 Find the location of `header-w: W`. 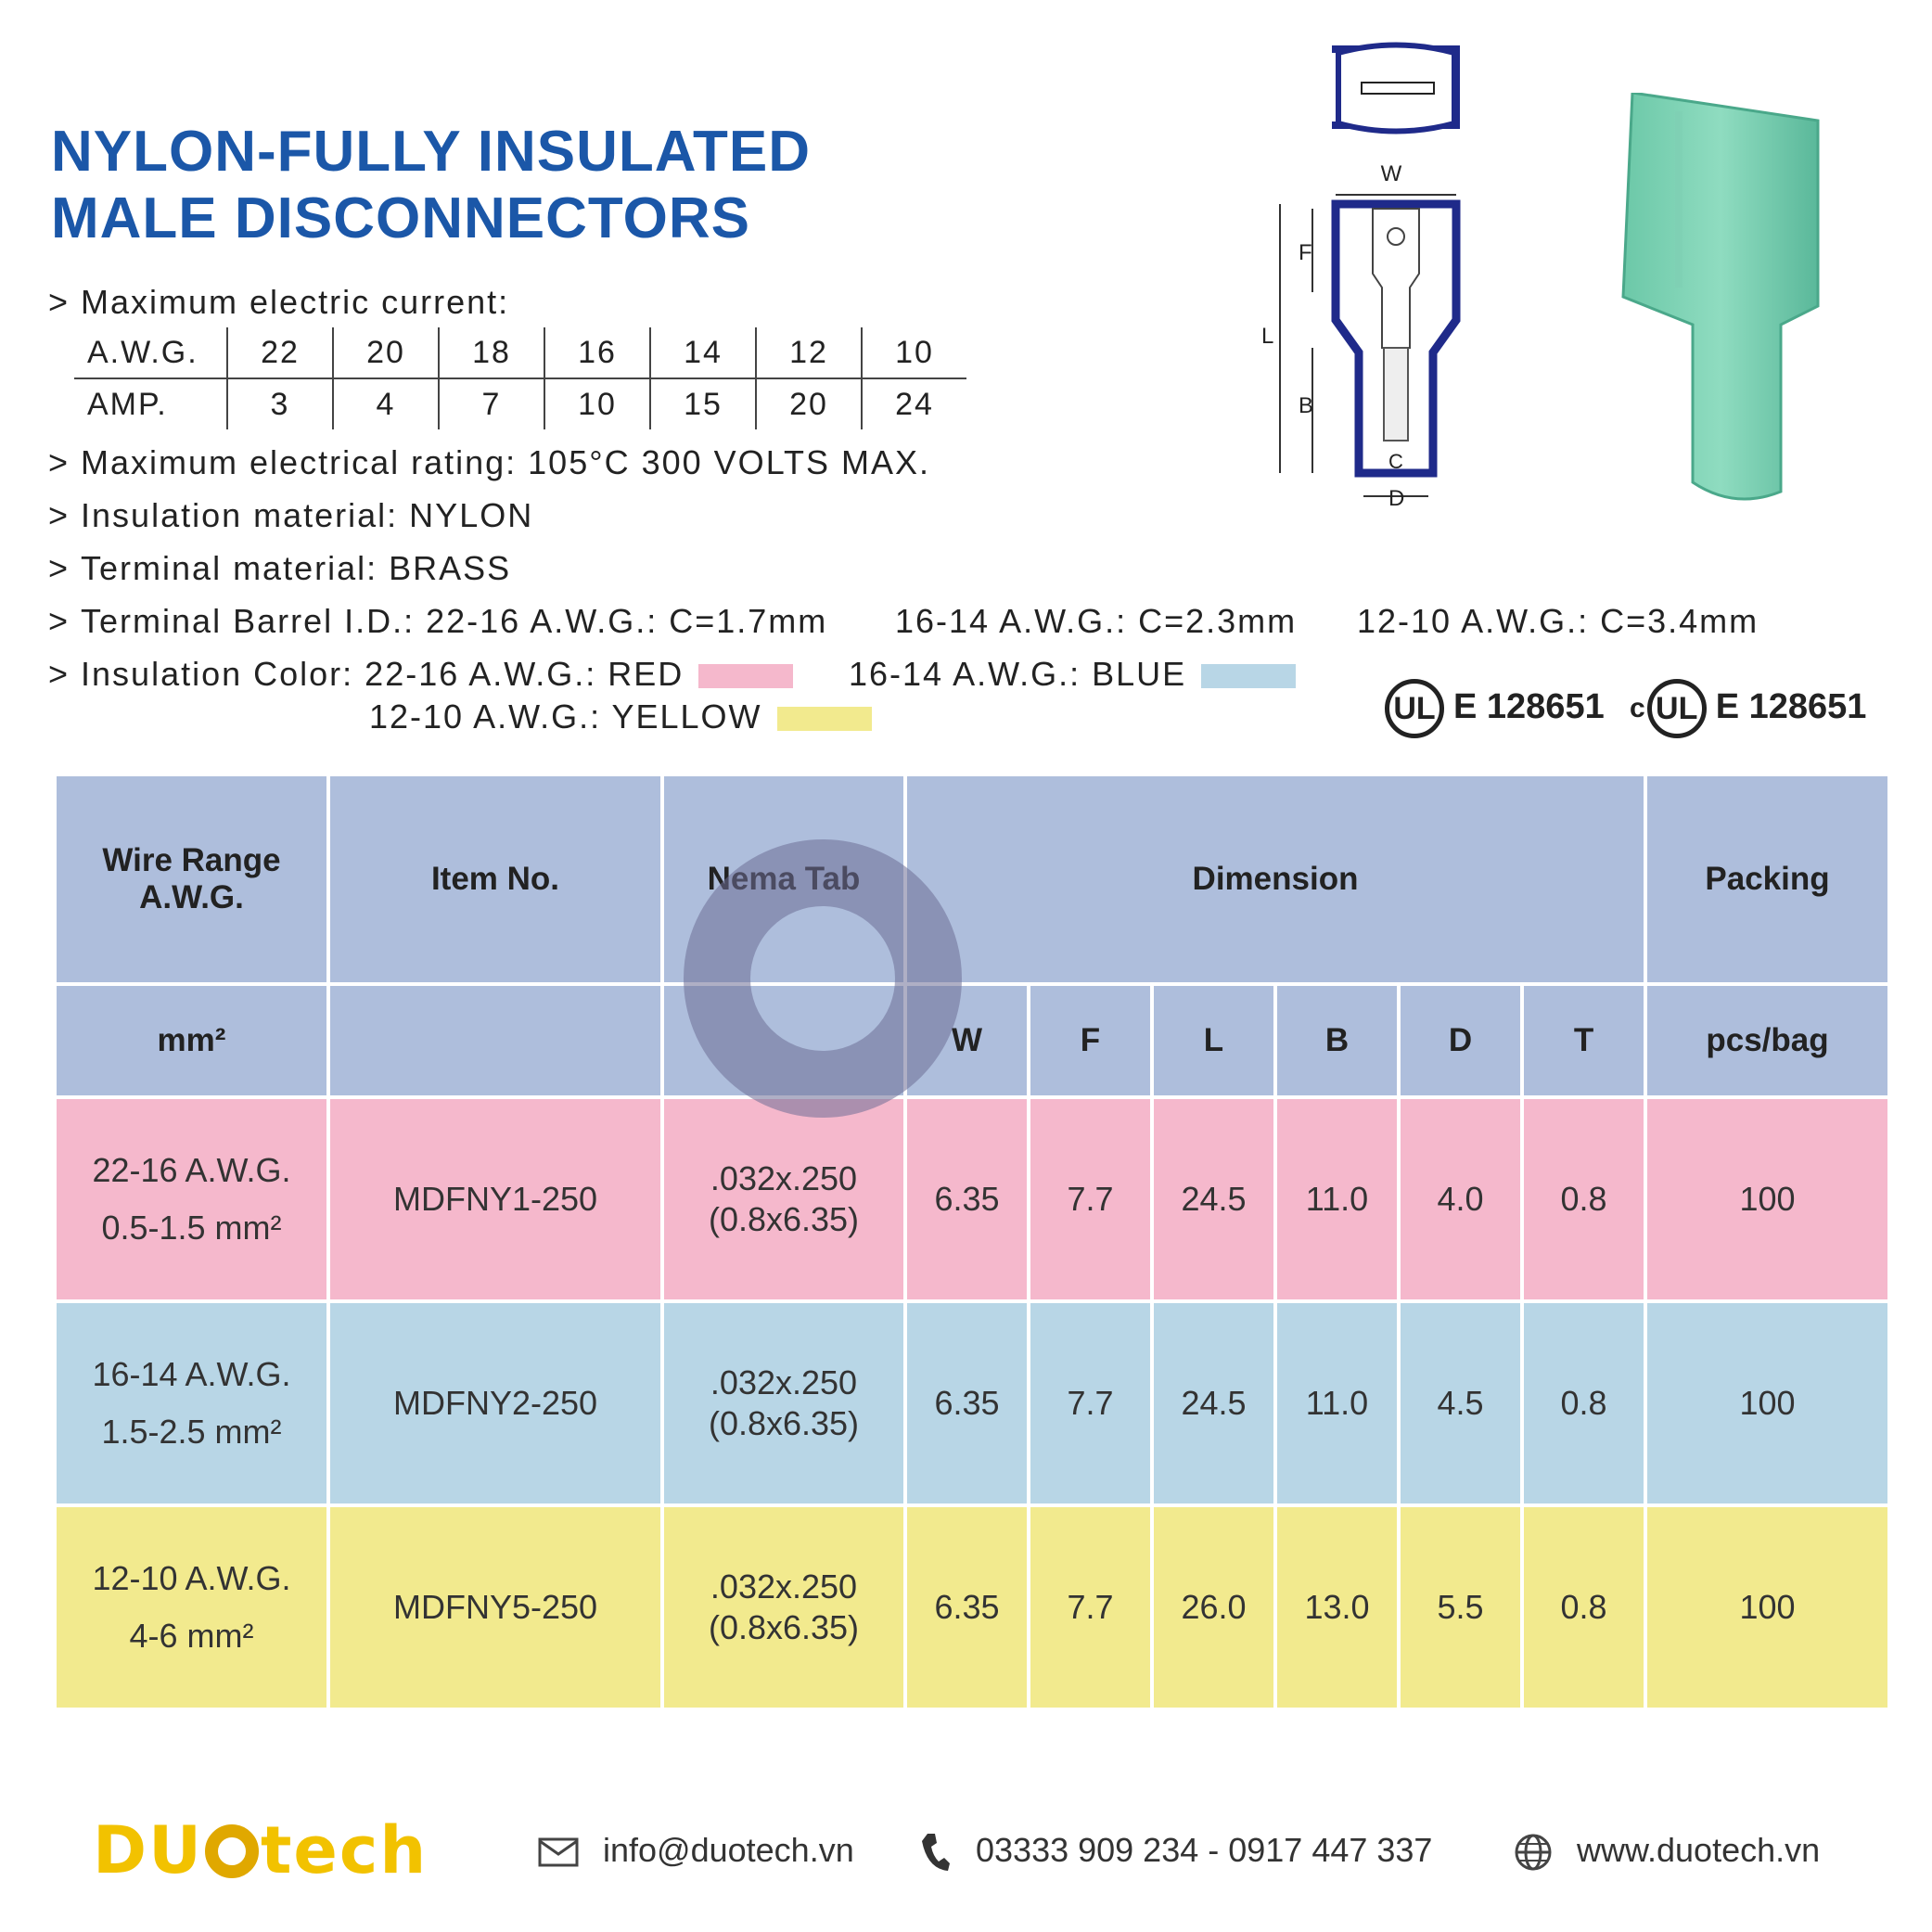

header-w: W is located at coordinates (966, 1040).